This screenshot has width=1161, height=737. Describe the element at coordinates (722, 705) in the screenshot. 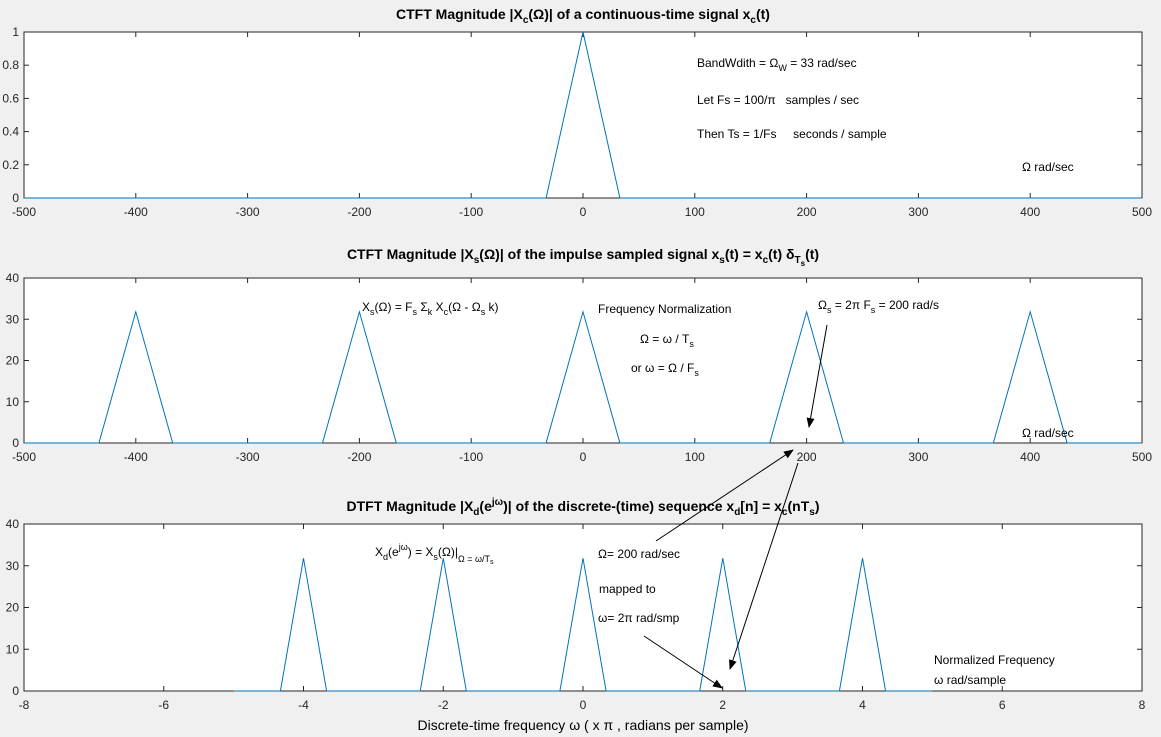

I see `x-tick-label: 2` at that location.